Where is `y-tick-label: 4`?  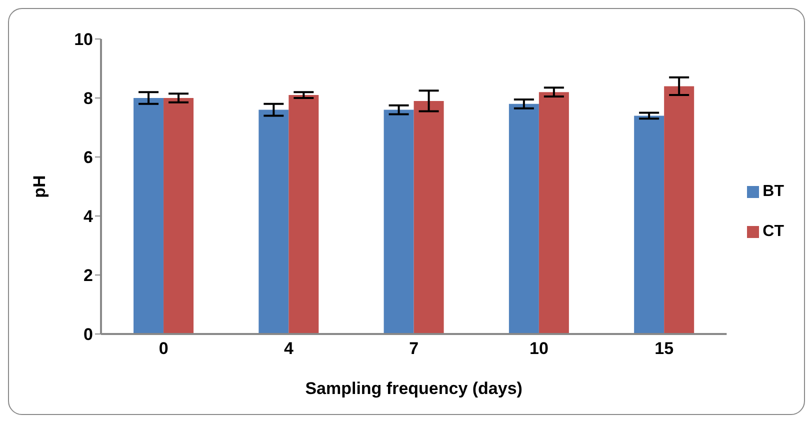 y-tick-label: 4 is located at coordinates (89, 216).